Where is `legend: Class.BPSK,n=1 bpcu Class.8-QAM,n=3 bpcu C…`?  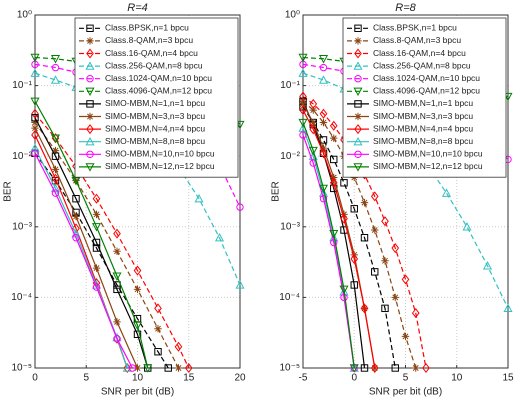
legend: Class.BPSK,n=1 bpcu Class.8-QAM,n=3 bpcu C… is located at coordinates (156, 97).